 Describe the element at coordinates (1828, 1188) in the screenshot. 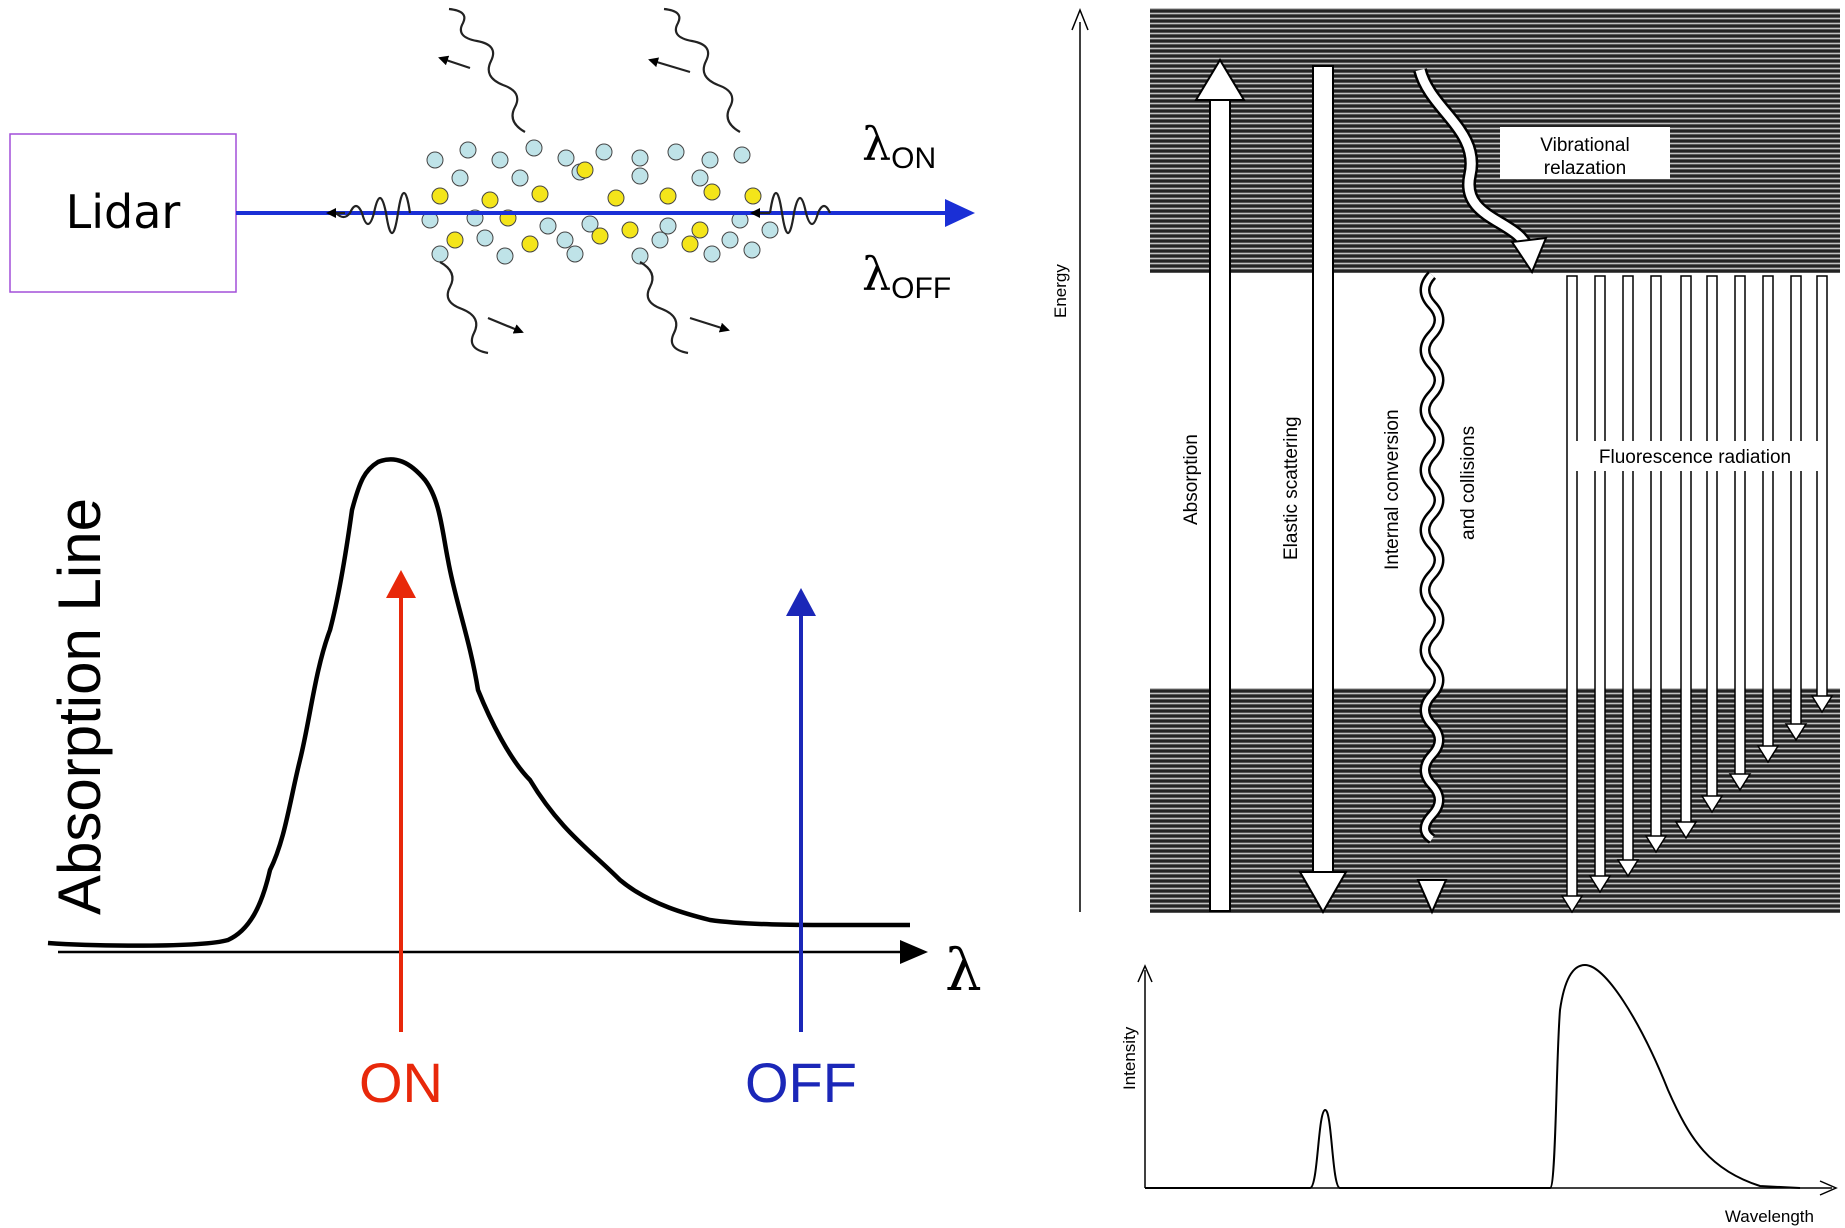

I see `wavelength-axis-arrowhead-icon` at that location.